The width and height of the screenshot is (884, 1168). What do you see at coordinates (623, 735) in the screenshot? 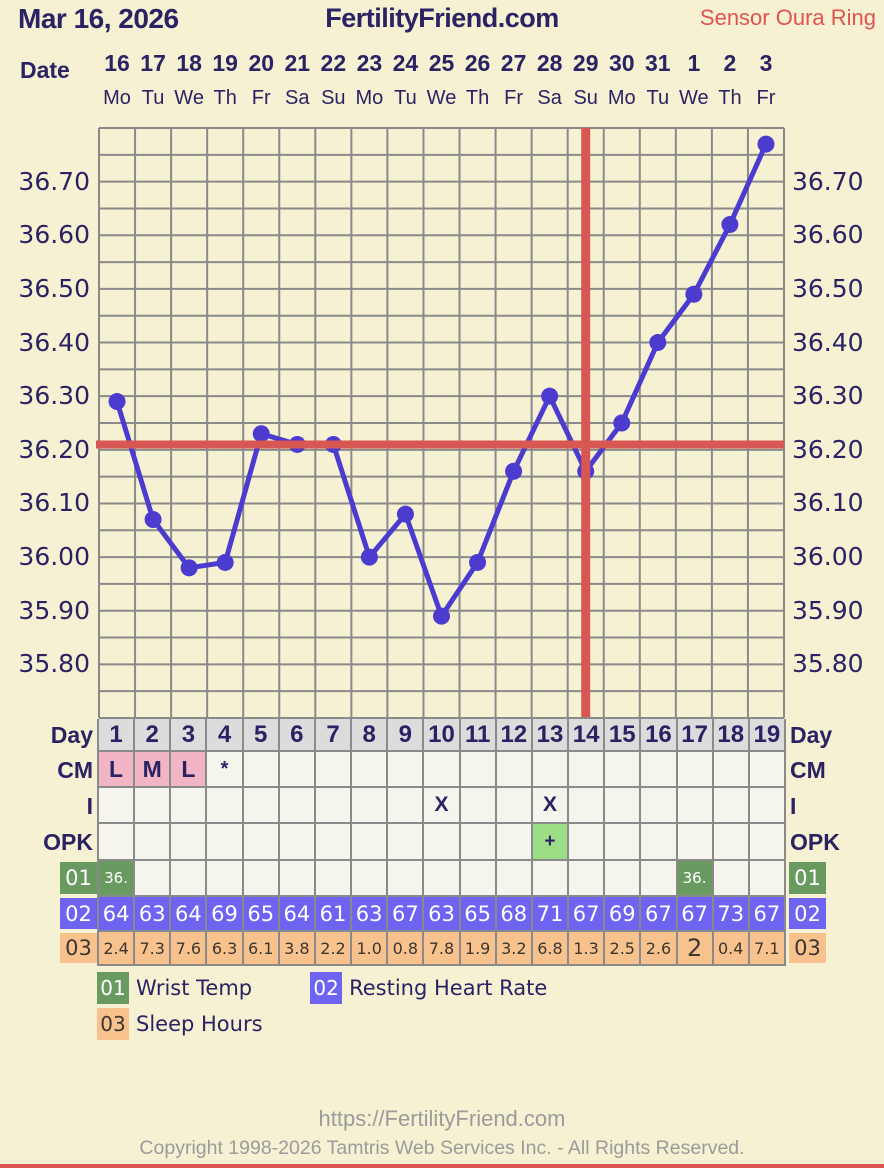
I see `table-cell-day-day15: 15` at bounding box center [623, 735].